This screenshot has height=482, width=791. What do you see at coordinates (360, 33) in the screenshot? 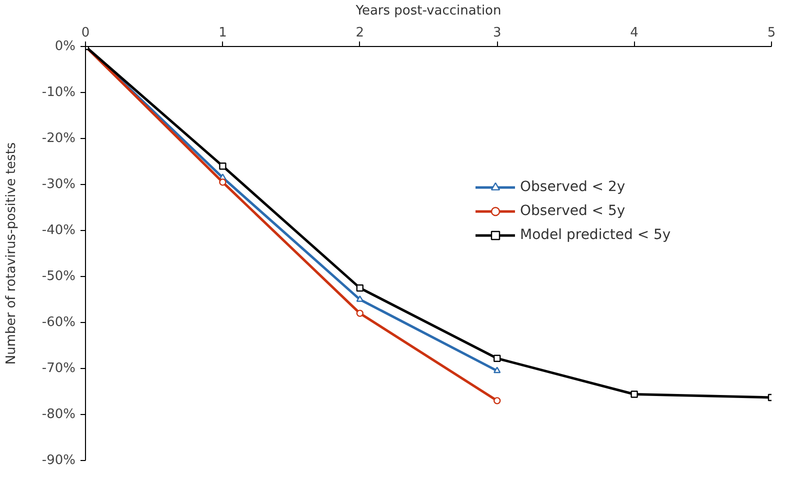
I see `x-tick-label: 2` at bounding box center [360, 33].